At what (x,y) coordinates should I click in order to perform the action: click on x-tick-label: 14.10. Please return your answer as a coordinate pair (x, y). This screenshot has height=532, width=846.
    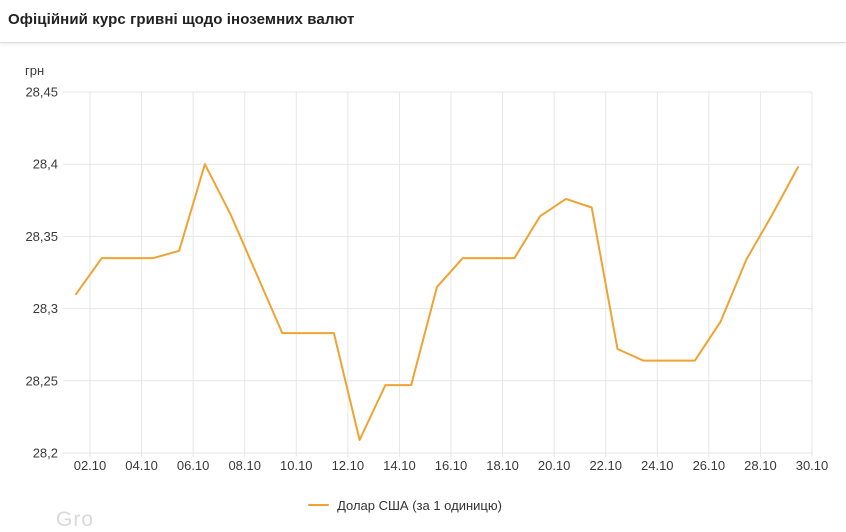
    Looking at the image, I should click on (399, 465).